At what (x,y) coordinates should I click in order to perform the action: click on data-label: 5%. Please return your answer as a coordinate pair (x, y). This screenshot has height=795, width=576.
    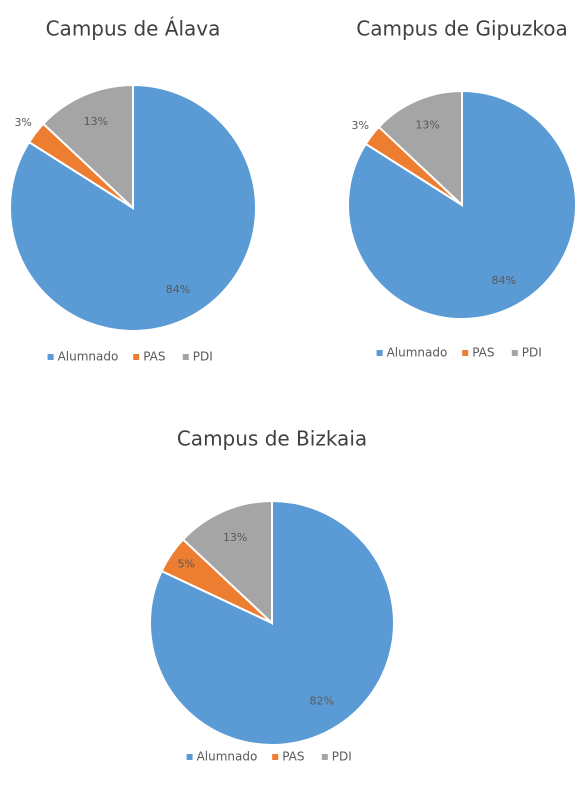
    Looking at the image, I should click on (186, 564).